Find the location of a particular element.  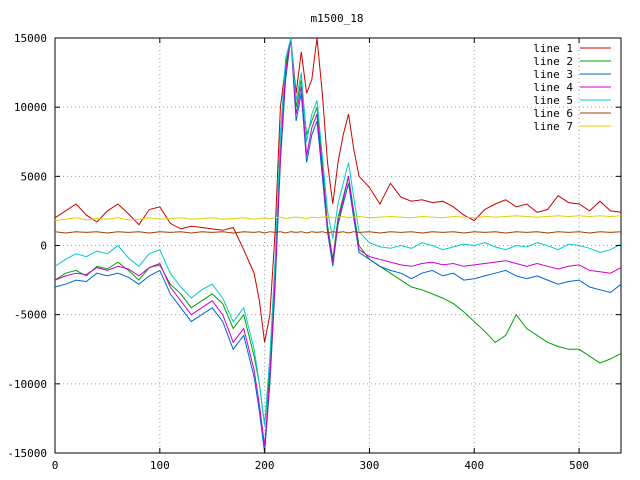

y-tick-label: -10000 is located at coordinates (27, 384).